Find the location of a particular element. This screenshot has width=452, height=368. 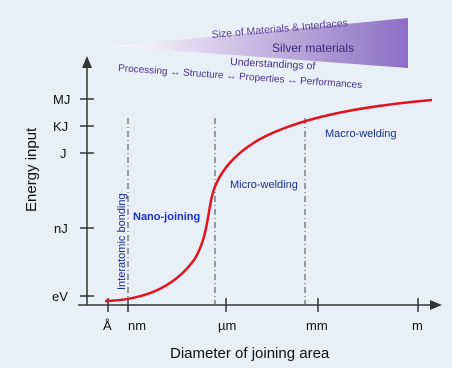

y-tick-j: J is located at coordinates (63, 153).